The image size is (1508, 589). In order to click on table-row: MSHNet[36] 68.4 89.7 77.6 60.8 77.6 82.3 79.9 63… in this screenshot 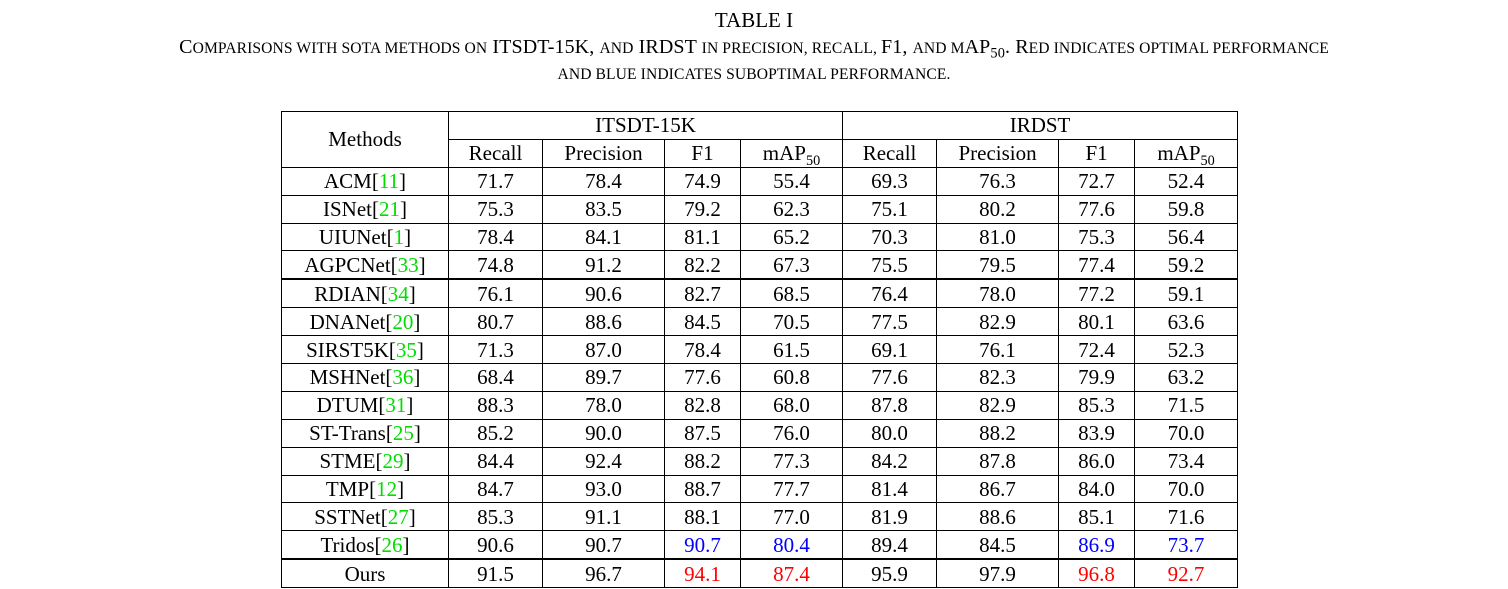, I will do `click(760, 377)`.